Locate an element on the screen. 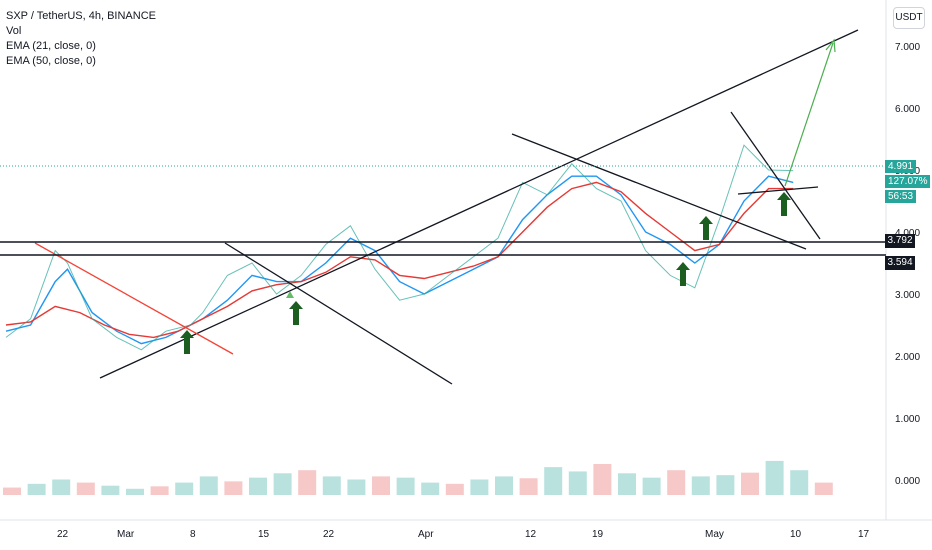 Image resolution: width=932 pixels, height=550 pixels. y-tick-label: 3.000 is located at coordinates (907, 295).